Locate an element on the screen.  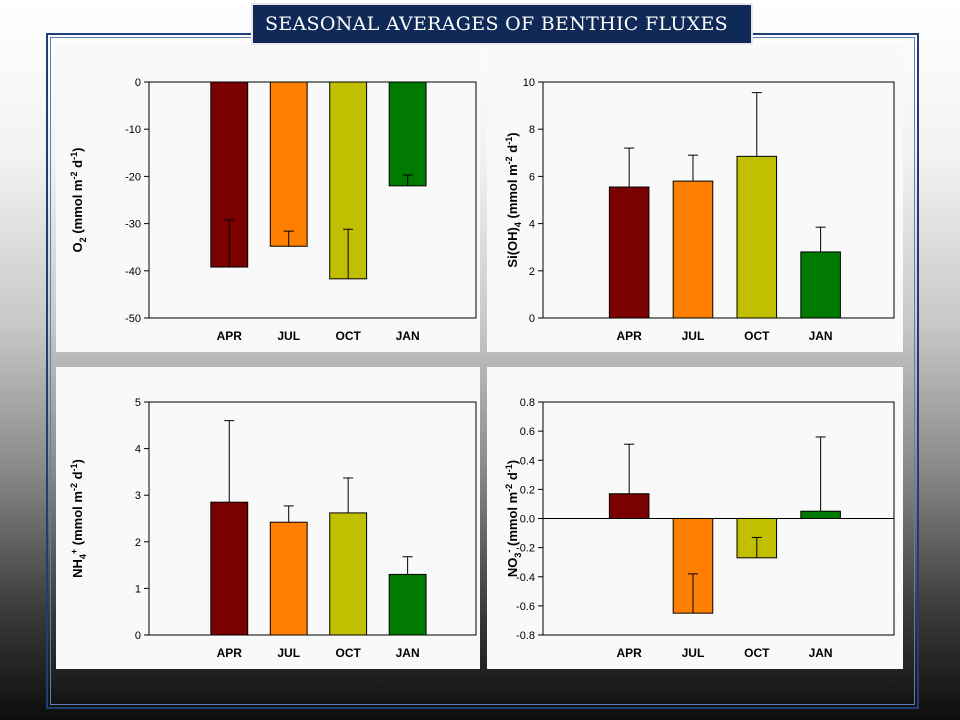
ylabel-base: NO is located at coordinates (512, 568).